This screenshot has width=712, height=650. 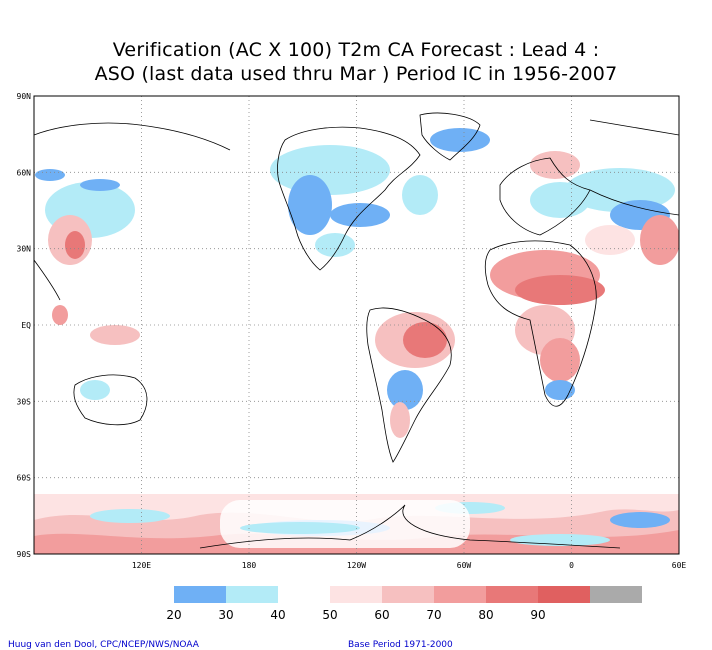 What do you see at coordinates (141, 565) in the screenshot?
I see `lon-label: 120E` at bounding box center [141, 565].